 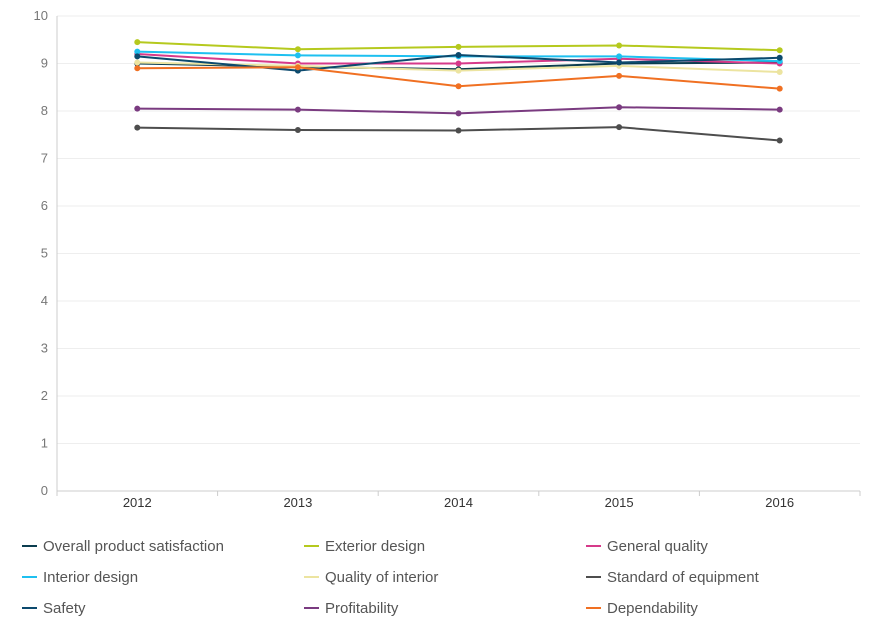 I want to click on legend-item: Overall product satisfaction, so click(x=123, y=546).